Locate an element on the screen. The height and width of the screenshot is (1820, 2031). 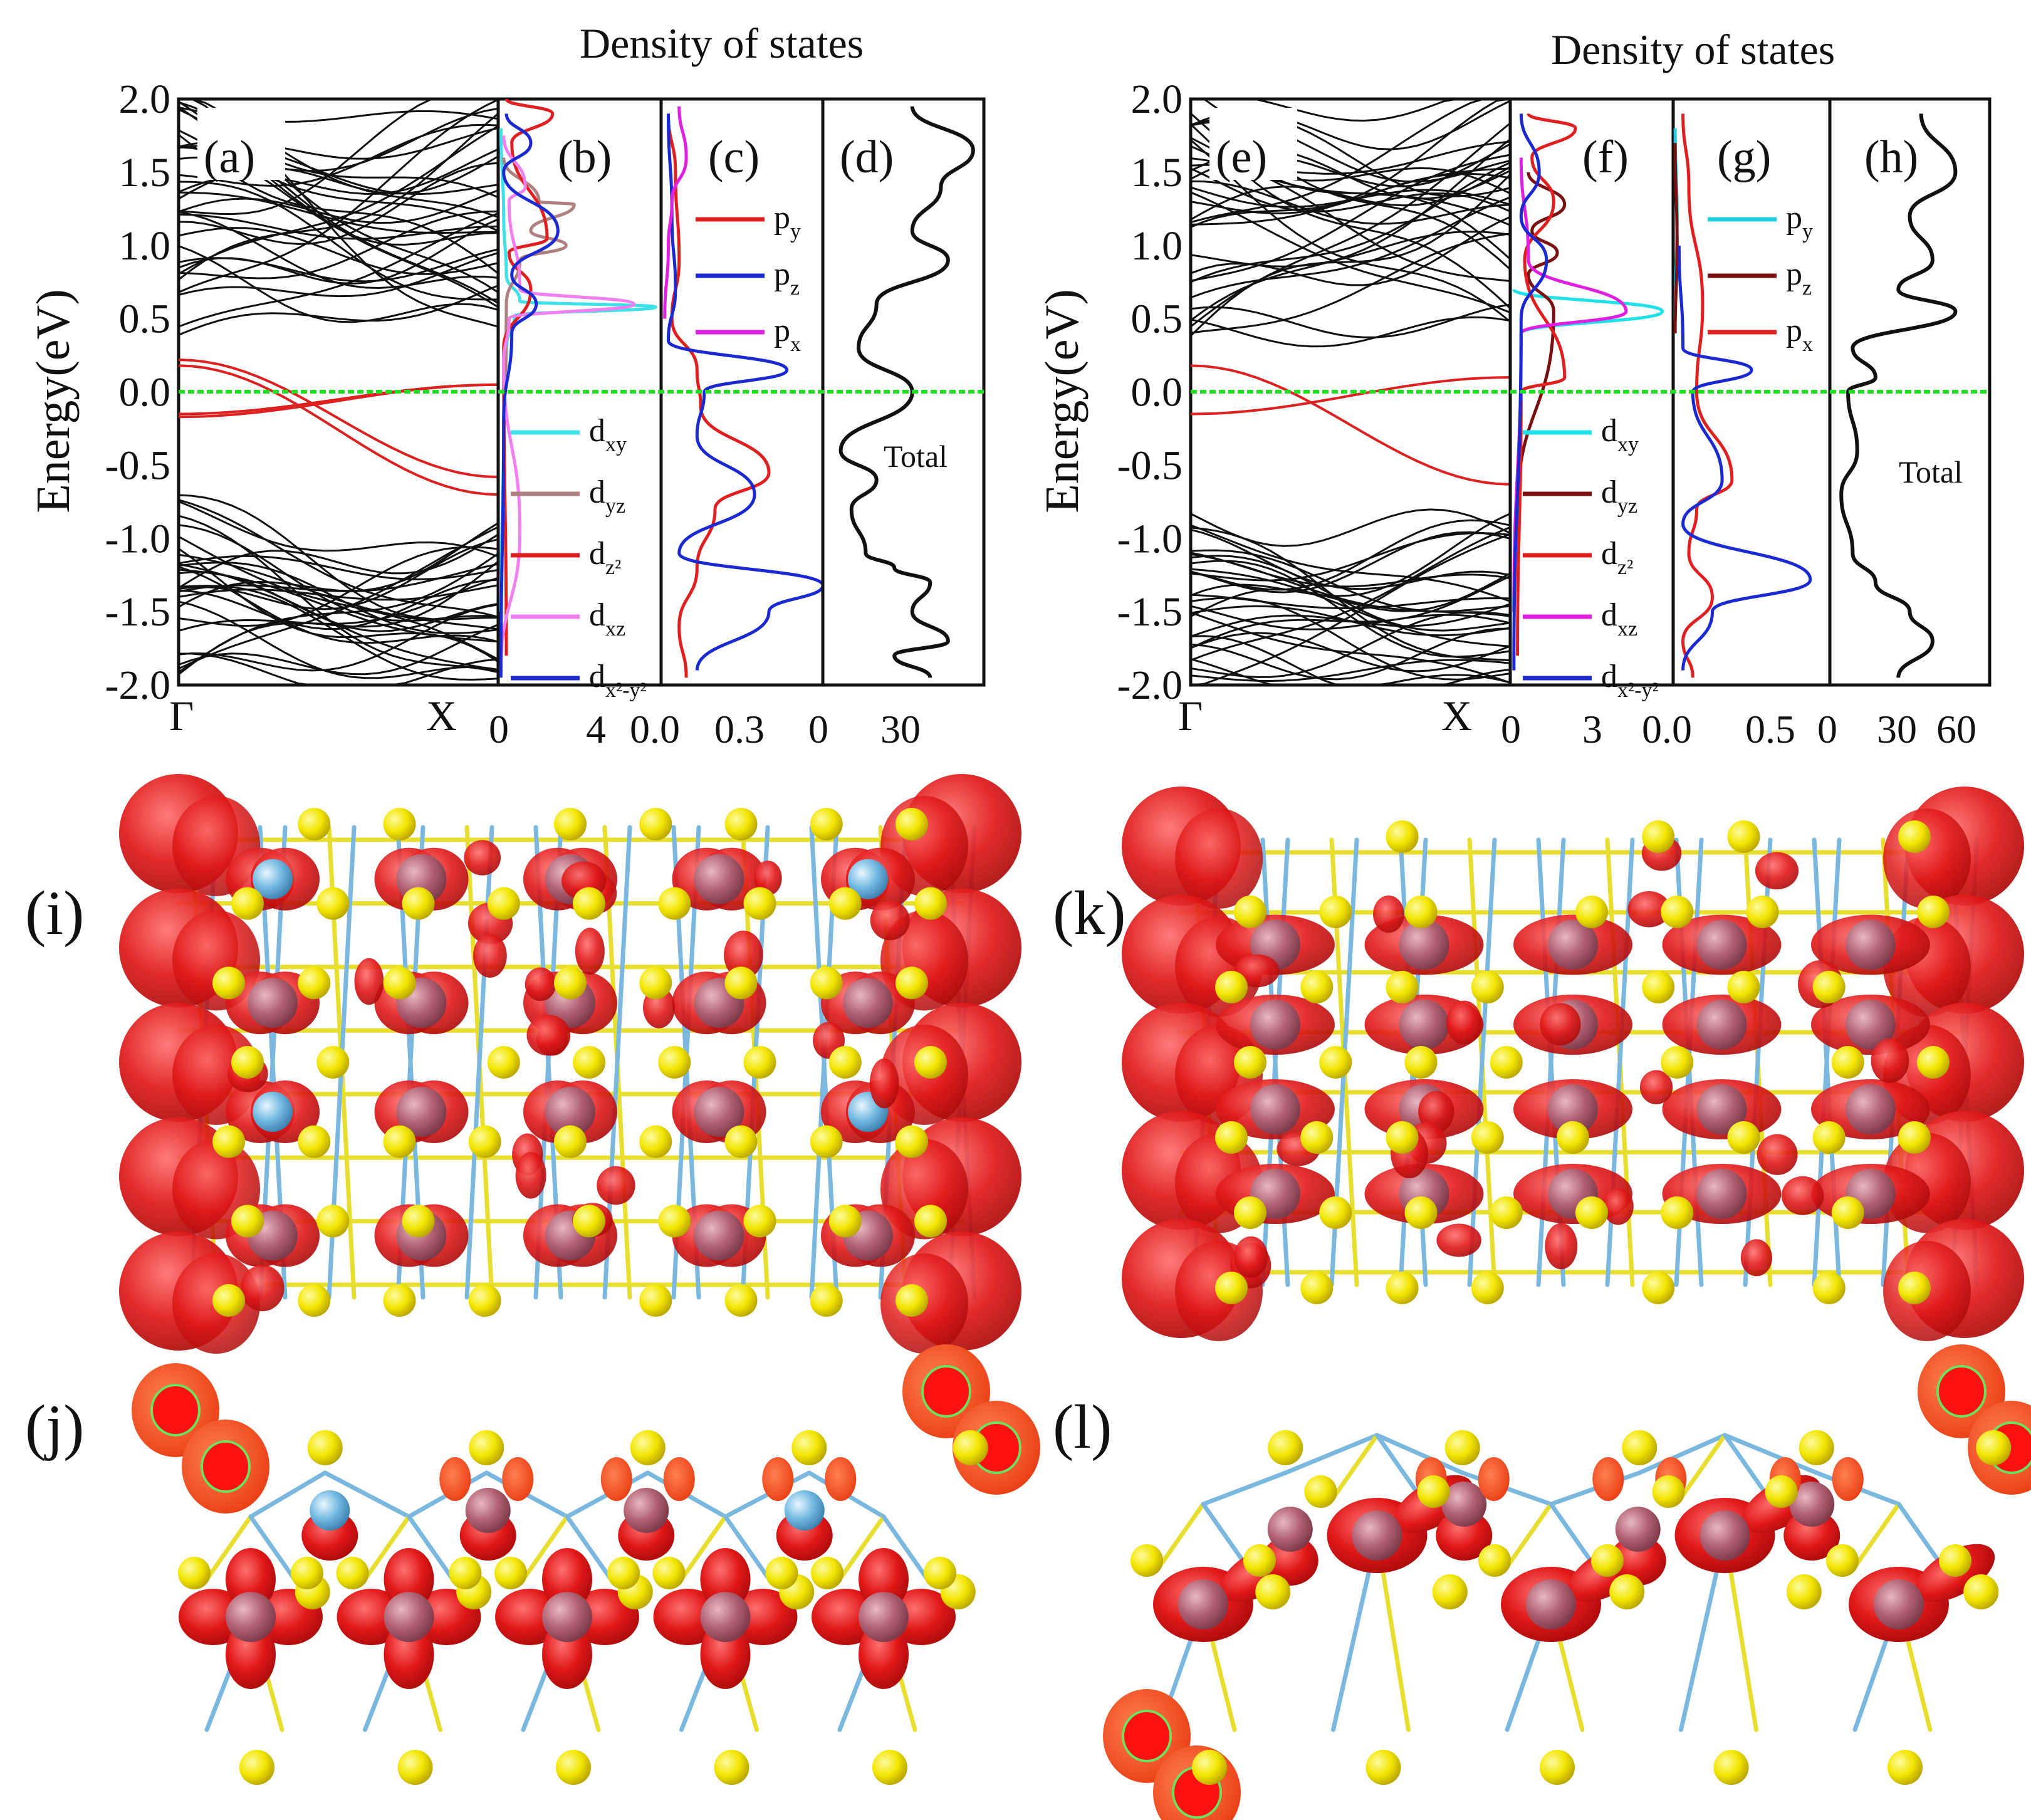
legend-subscript: x is located at coordinates (795, 344).